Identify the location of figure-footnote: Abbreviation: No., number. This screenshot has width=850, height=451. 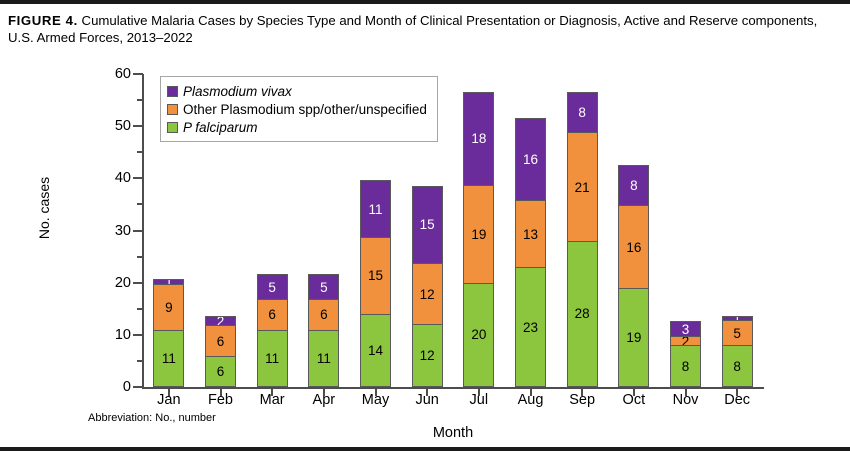
(152, 418).